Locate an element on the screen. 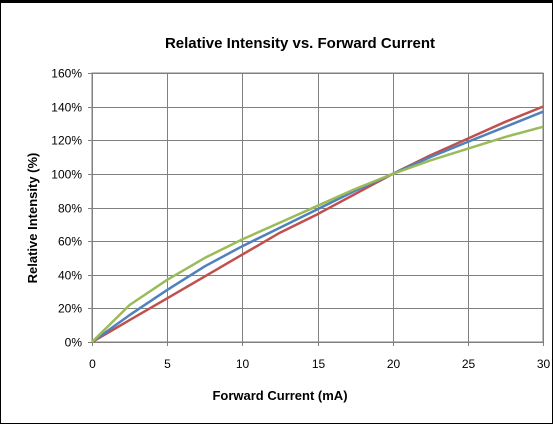 The width and height of the screenshot is (555, 426). y-tick-labels: 0% 20% 40% 60% 80% 100% 120% 140% 160% is located at coordinates (66, 208).